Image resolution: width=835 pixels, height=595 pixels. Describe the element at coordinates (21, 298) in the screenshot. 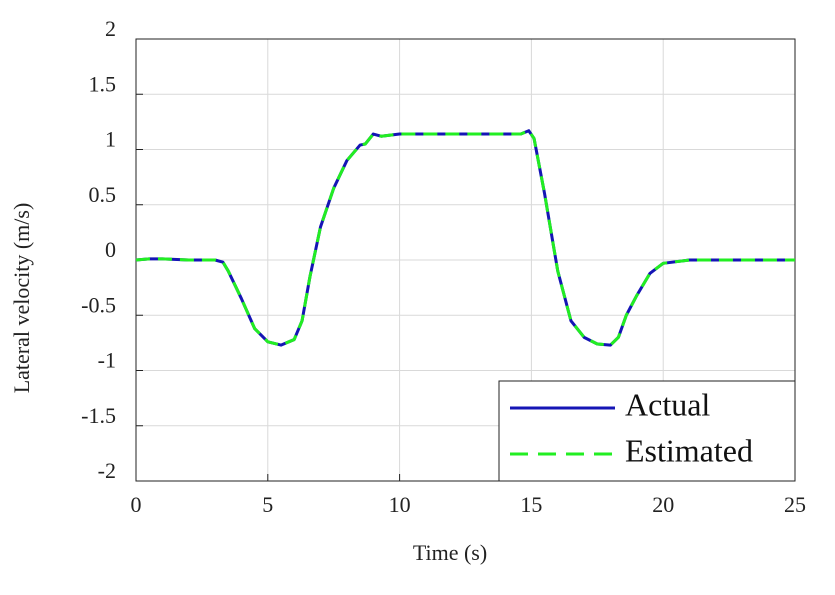

I see `y-axis-label: Lateral velocity (m/s)` at that location.